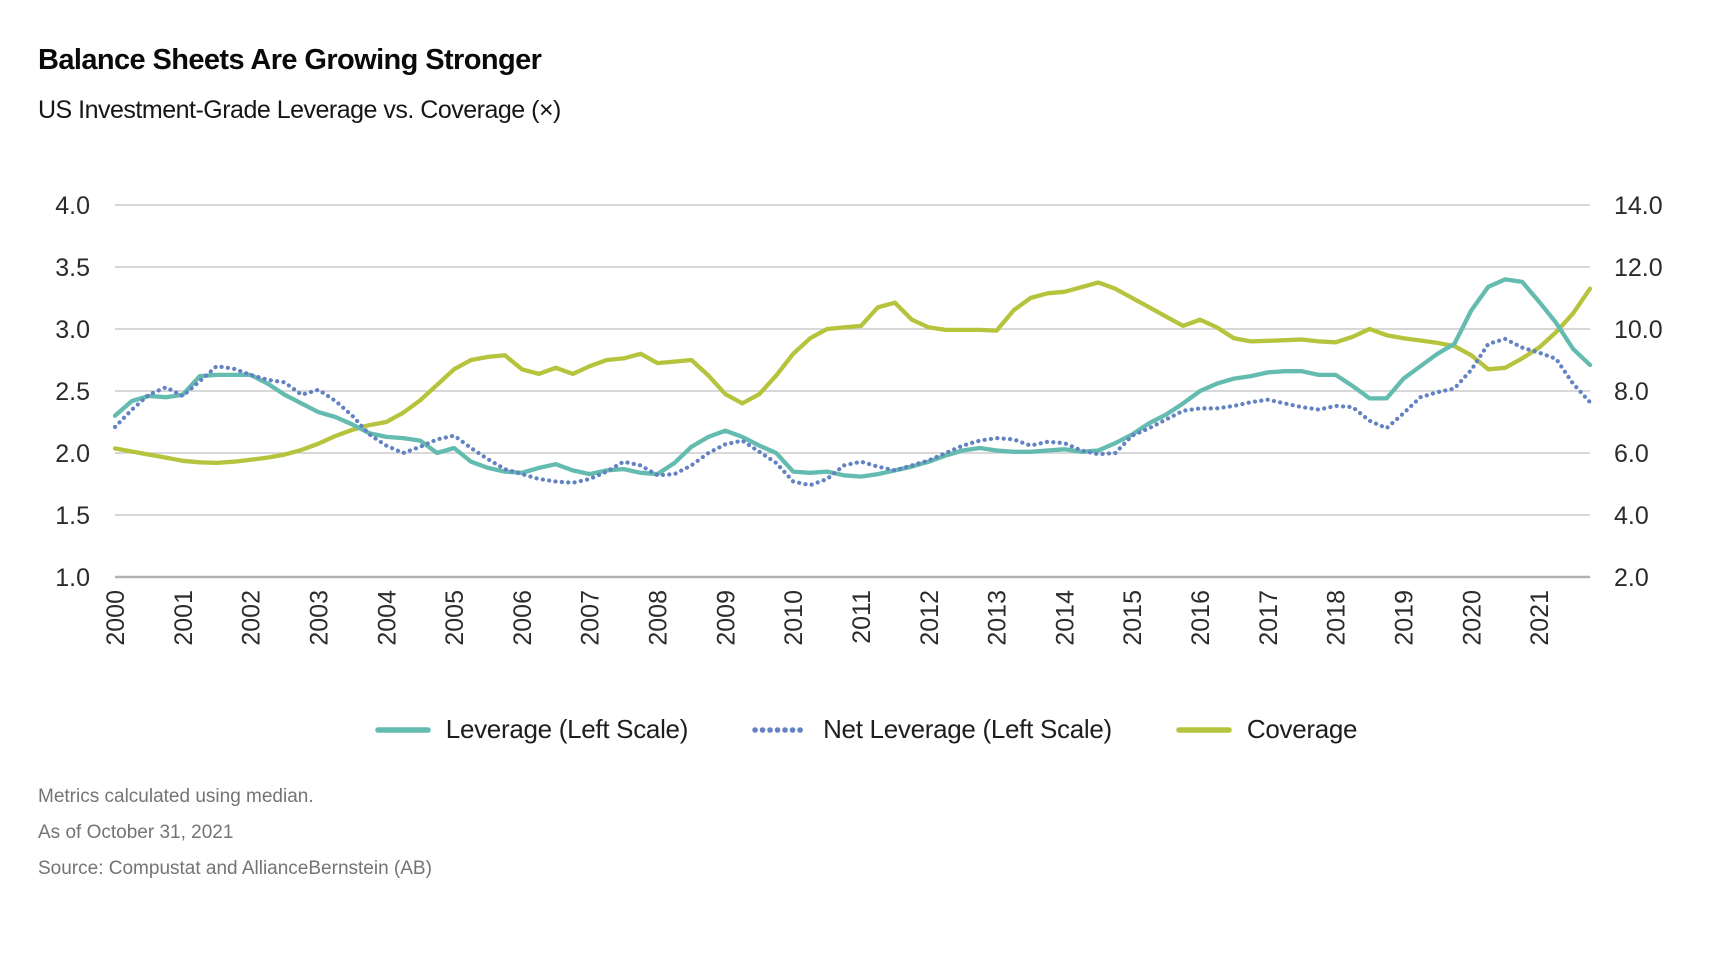 This screenshot has height=962, width=1732. I want to click on legend-label: Leverage (Left Scale), so click(567, 729).